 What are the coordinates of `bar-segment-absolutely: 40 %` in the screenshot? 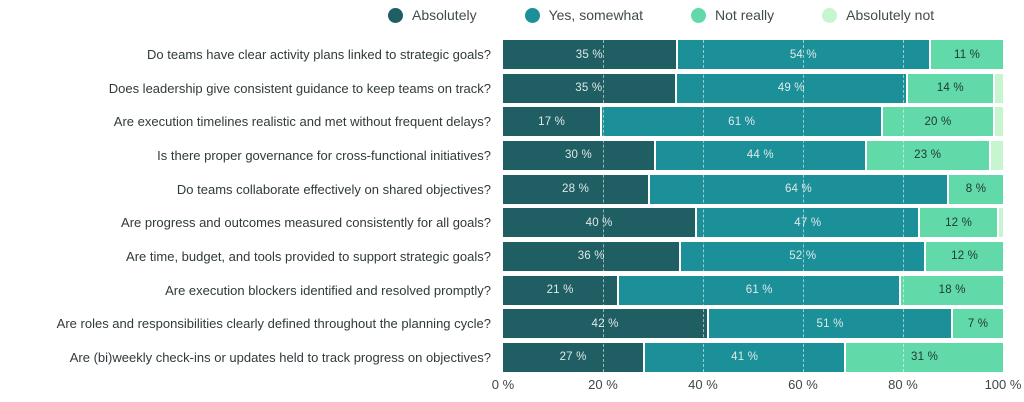 It's located at (599, 223).